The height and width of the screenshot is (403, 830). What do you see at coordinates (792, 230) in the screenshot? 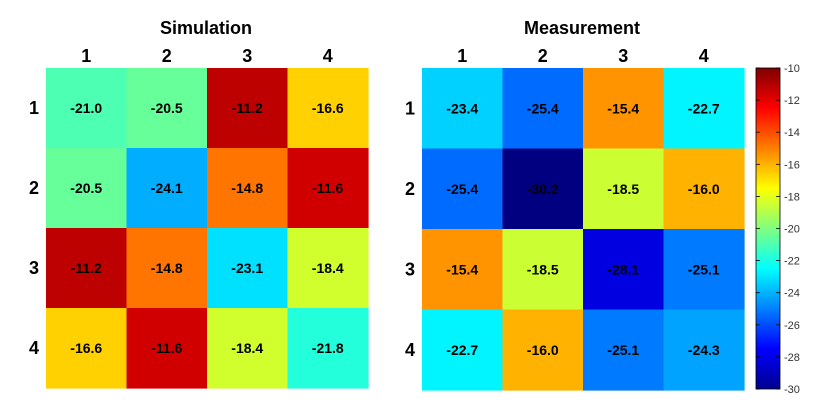
I see `colorbar-tick-label: -20` at bounding box center [792, 230].